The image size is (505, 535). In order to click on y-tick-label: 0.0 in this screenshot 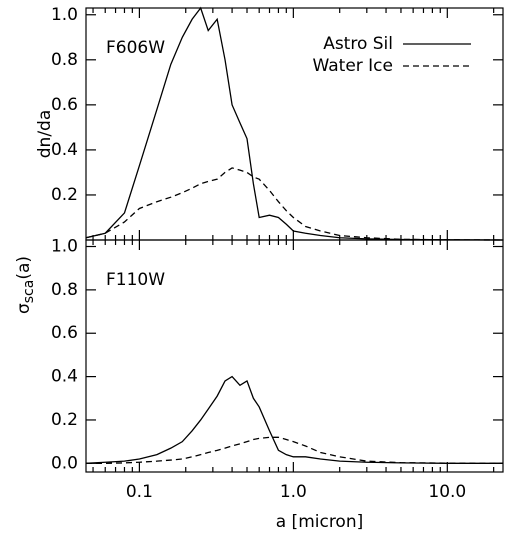, I will do `click(64, 463)`.